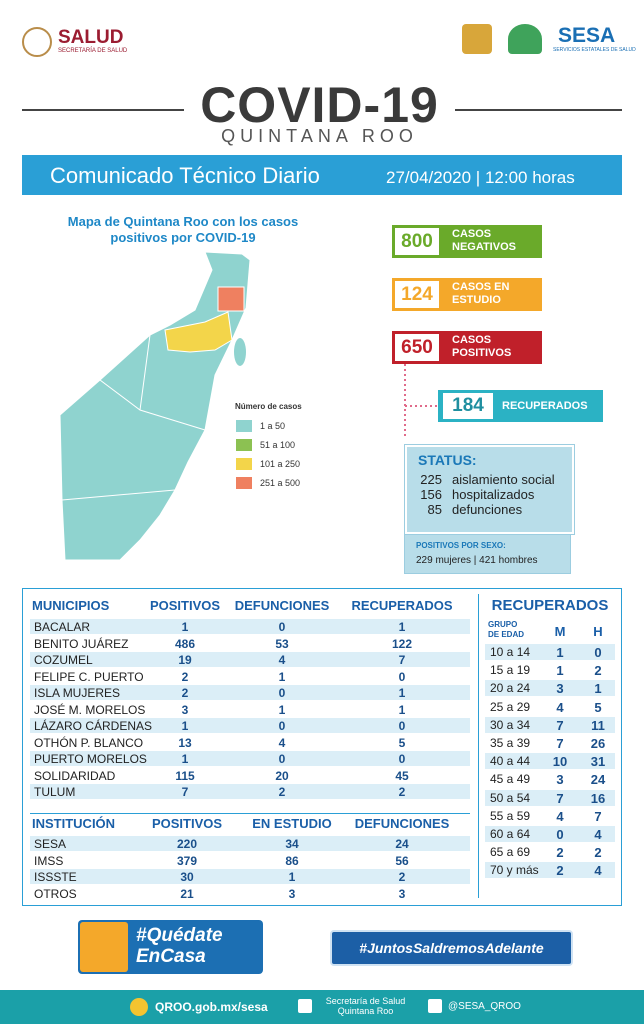  Describe the element at coordinates (155, 406) in the screenshot. I see `map` at that location.